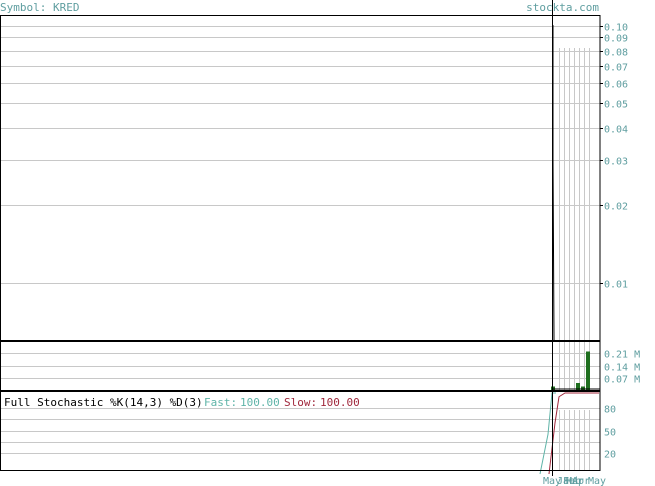  What do you see at coordinates (616, 39) in the screenshot?
I see `price-tick-label: 0.09` at bounding box center [616, 39].